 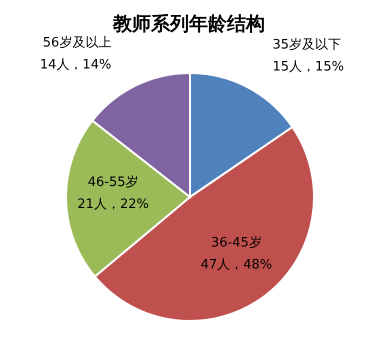 What do you see at coordinates (113, 182) in the screenshot?
I see `slice-label: 46-55岁` at bounding box center [113, 182].